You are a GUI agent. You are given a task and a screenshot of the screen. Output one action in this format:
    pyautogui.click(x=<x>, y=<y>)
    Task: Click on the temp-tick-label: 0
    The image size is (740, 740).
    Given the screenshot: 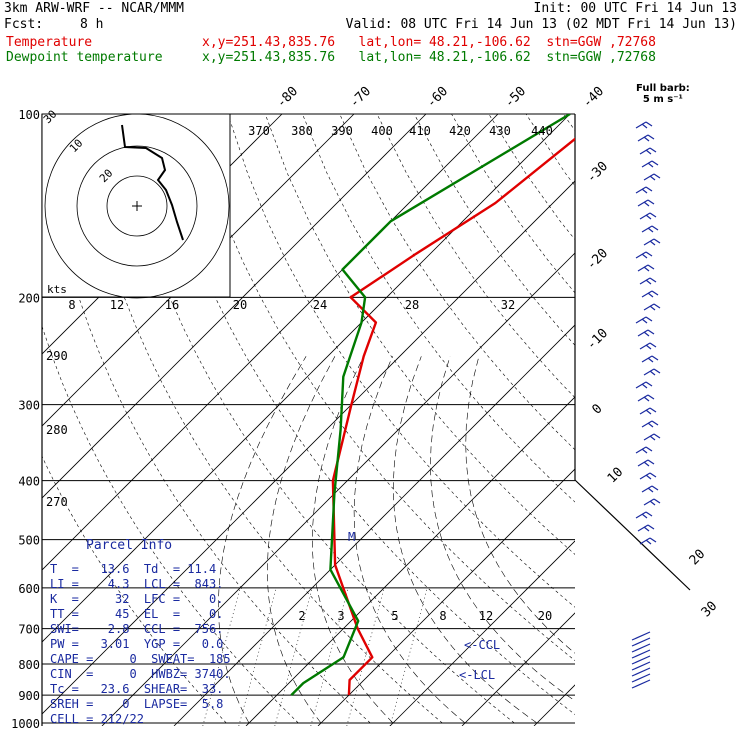 What is the action you would take?
    pyautogui.click(x=597, y=409)
    